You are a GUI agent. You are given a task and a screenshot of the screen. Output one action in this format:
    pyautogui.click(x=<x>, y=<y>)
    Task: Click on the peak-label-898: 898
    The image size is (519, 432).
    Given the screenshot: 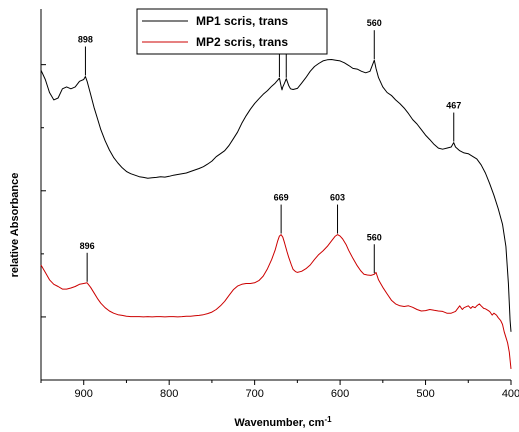 What is the action you would take?
    pyautogui.click(x=85, y=40)
    